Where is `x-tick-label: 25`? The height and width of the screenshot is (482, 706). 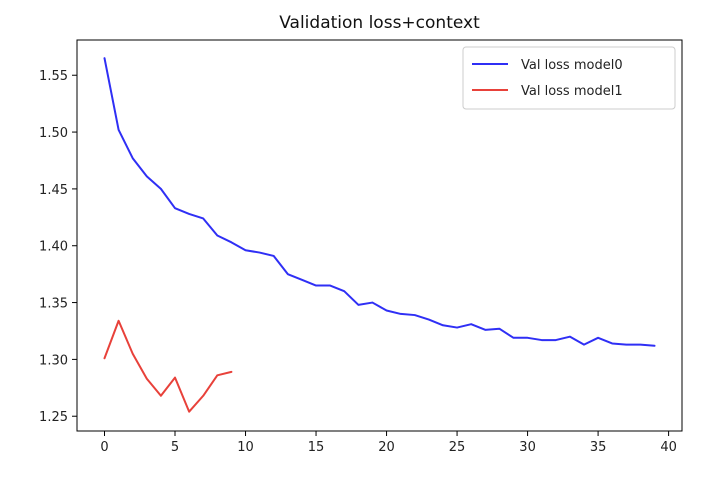
x-tick-label: 25 is located at coordinates (457, 447).